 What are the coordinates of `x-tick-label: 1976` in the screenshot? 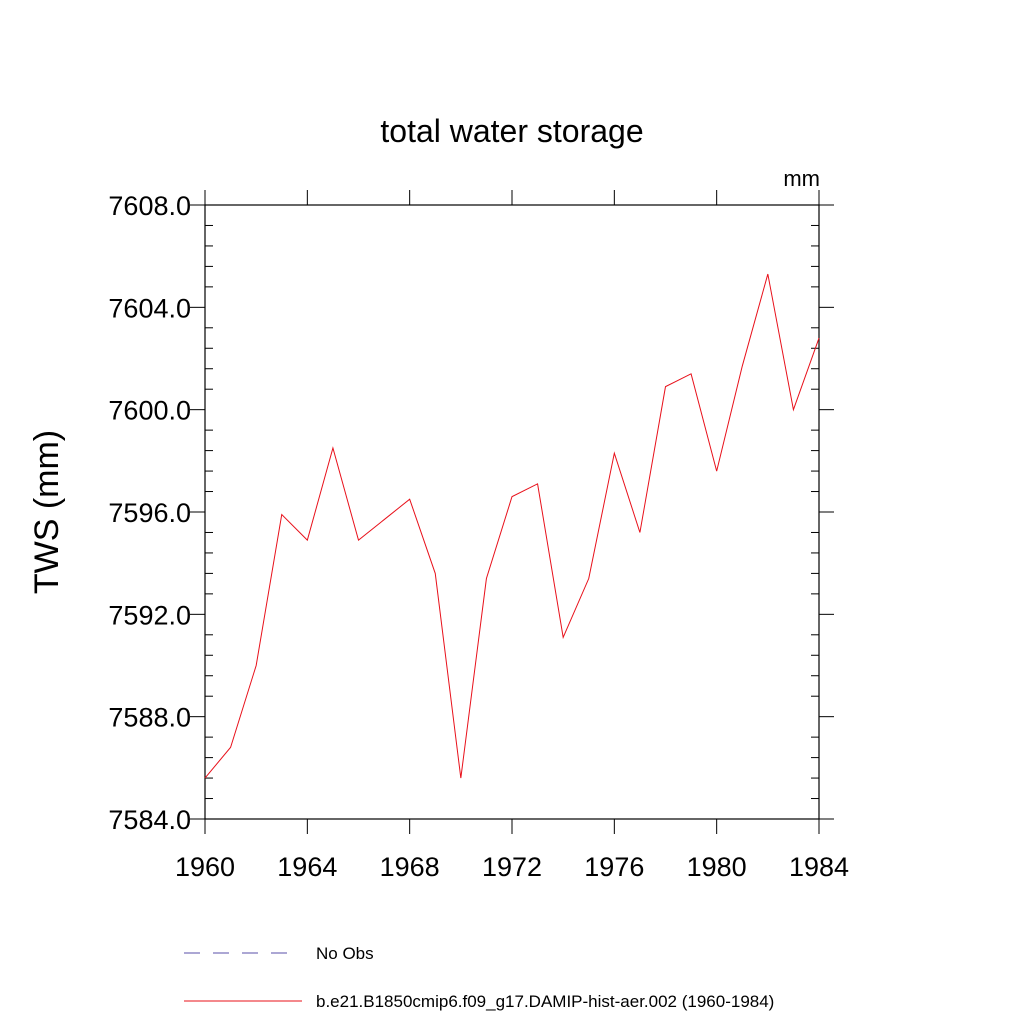 It's located at (614, 867).